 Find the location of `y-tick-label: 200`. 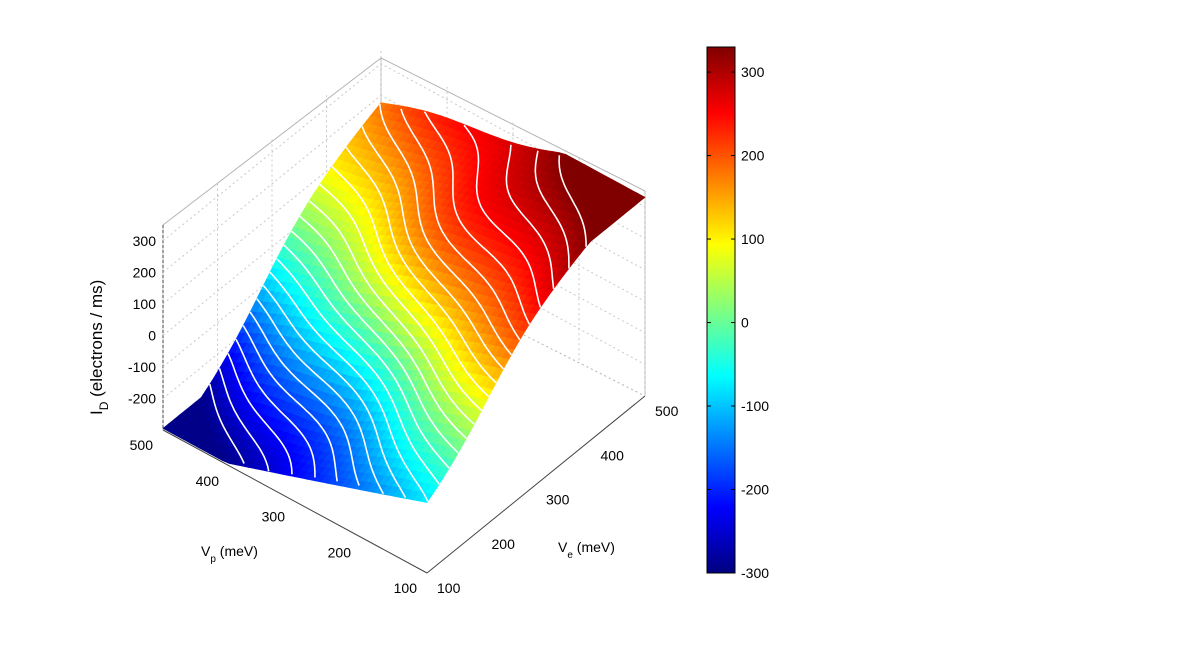

y-tick-label: 200 is located at coordinates (504, 544).